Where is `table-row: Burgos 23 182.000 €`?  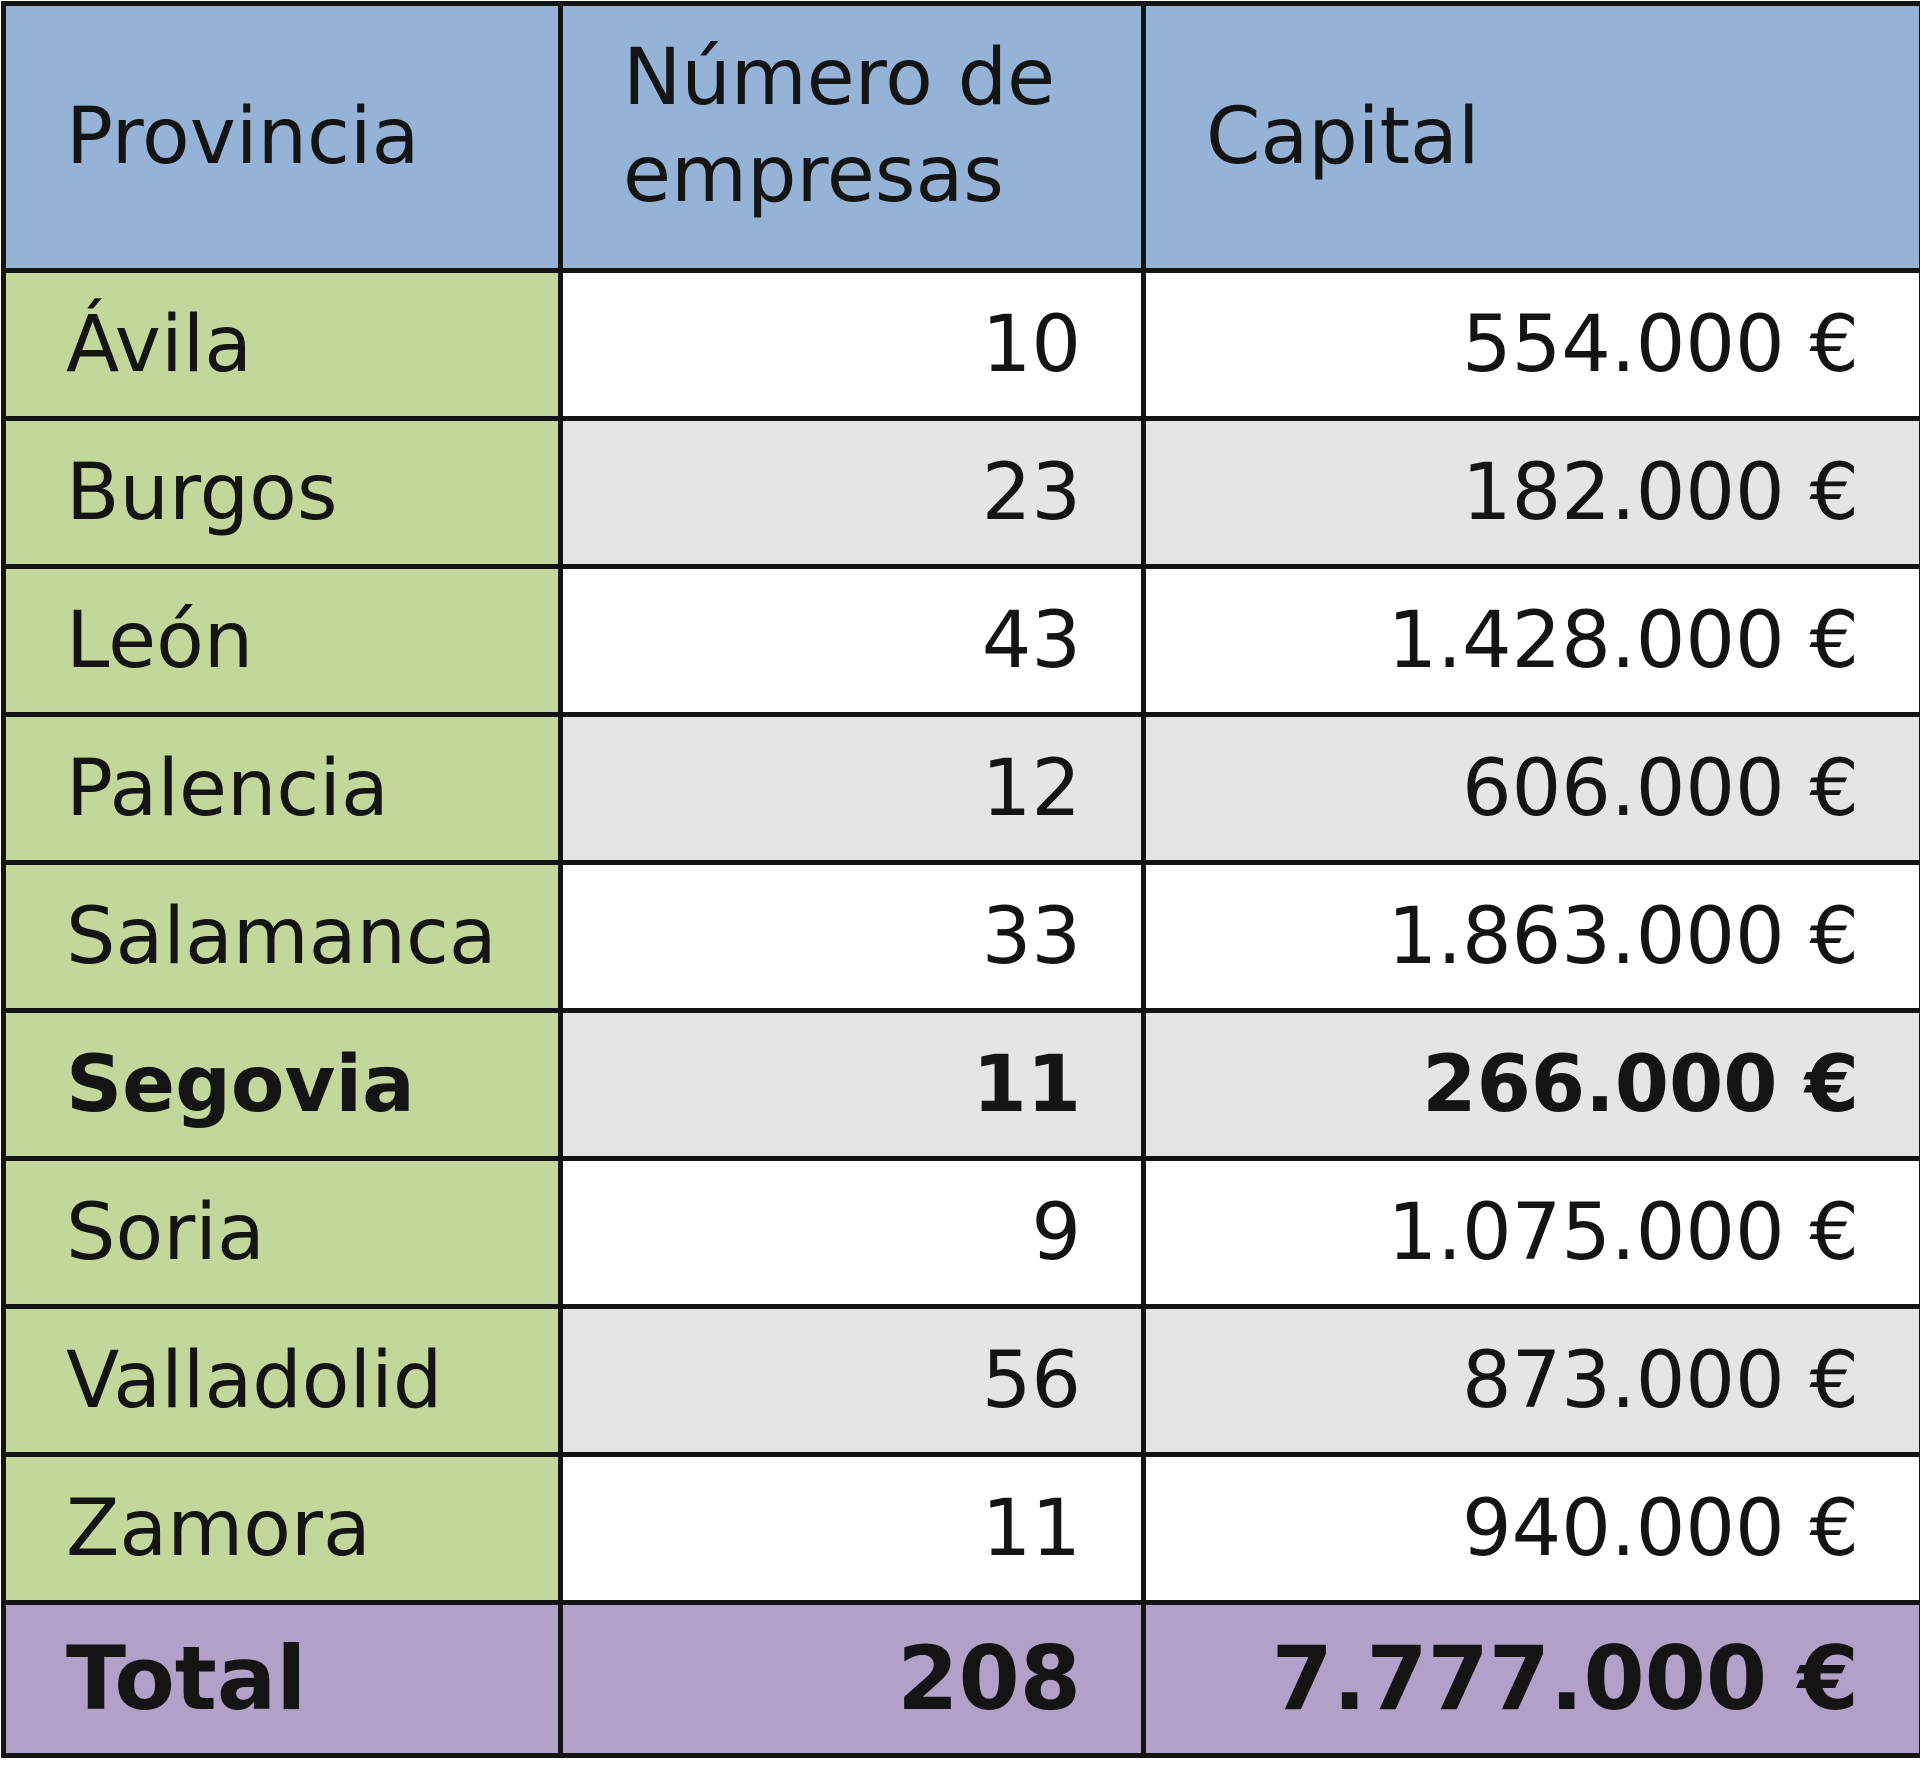 table-row: Burgos 23 182.000 € is located at coordinates (960, 492).